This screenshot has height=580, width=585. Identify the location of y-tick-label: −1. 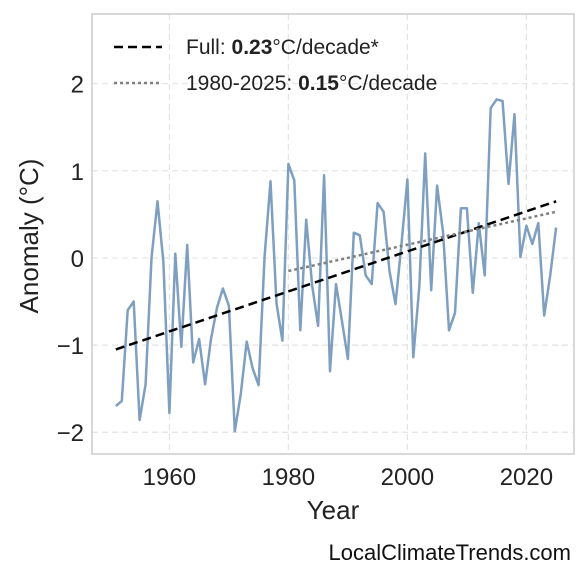
(70, 346).